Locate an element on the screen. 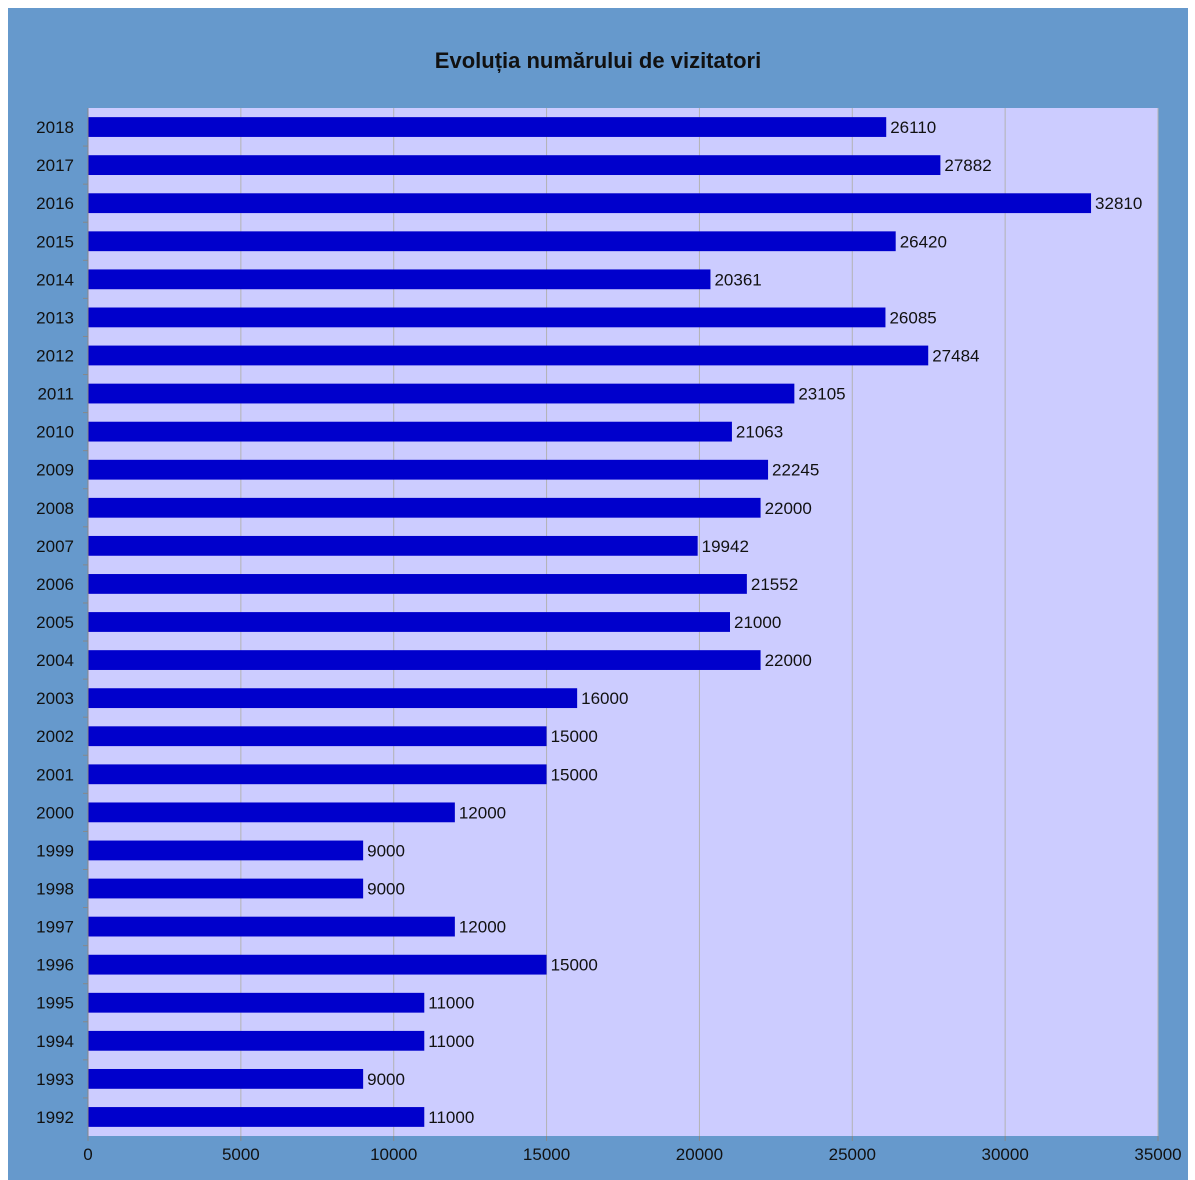  bar-2005 is located at coordinates (409, 622).